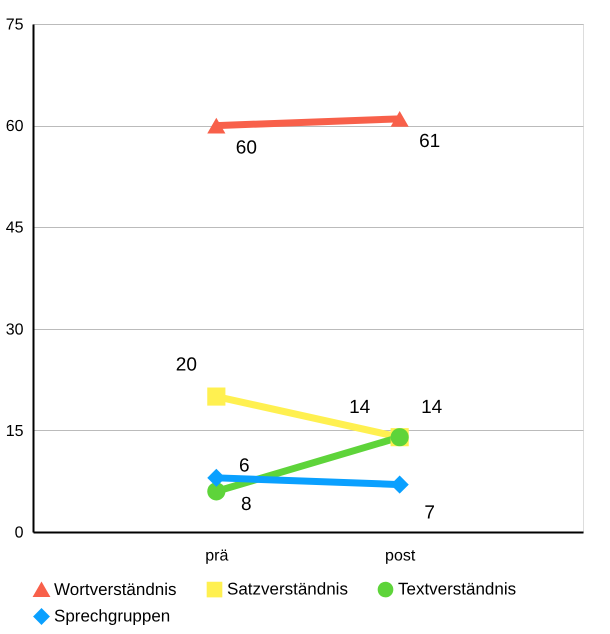 This screenshot has height=634, width=610. Describe the element at coordinates (15, 228) in the screenshot. I see `y-tick-label: 45` at that location.